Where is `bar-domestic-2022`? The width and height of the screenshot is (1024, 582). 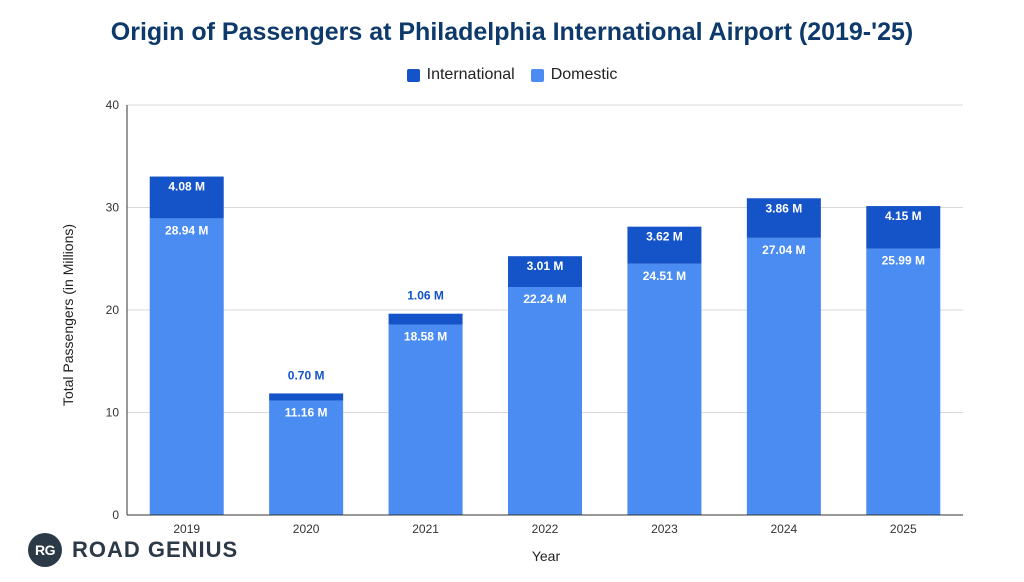 bar-domestic-2022 is located at coordinates (545, 401).